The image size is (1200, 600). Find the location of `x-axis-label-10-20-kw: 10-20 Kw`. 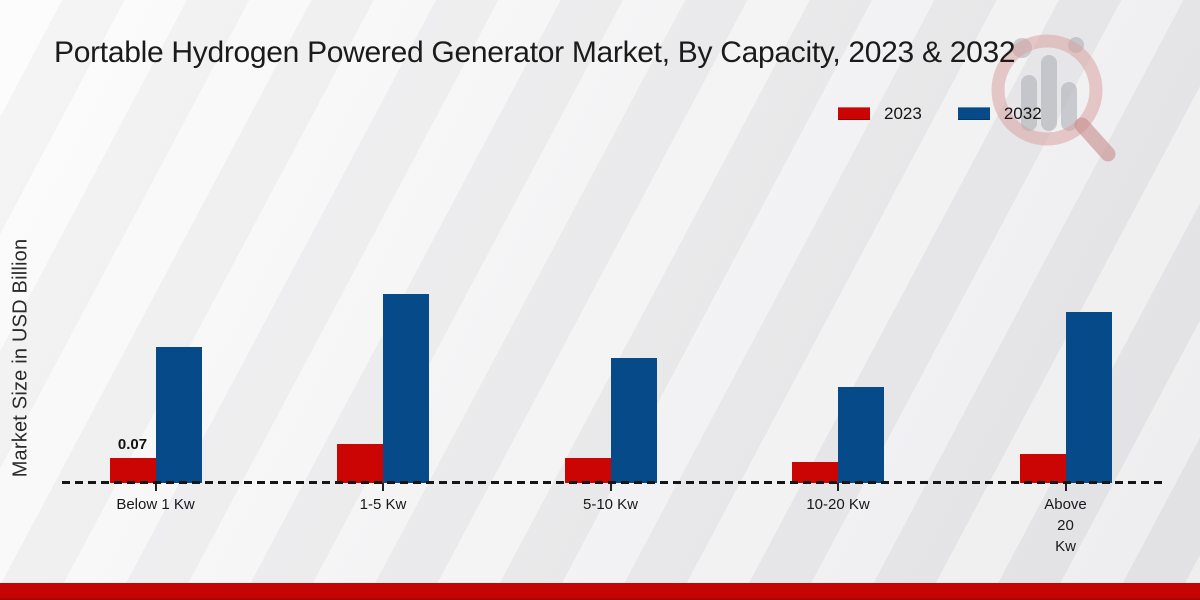

x-axis-label-10-20-kw: 10-20 Kw is located at coordinates (838, 504).